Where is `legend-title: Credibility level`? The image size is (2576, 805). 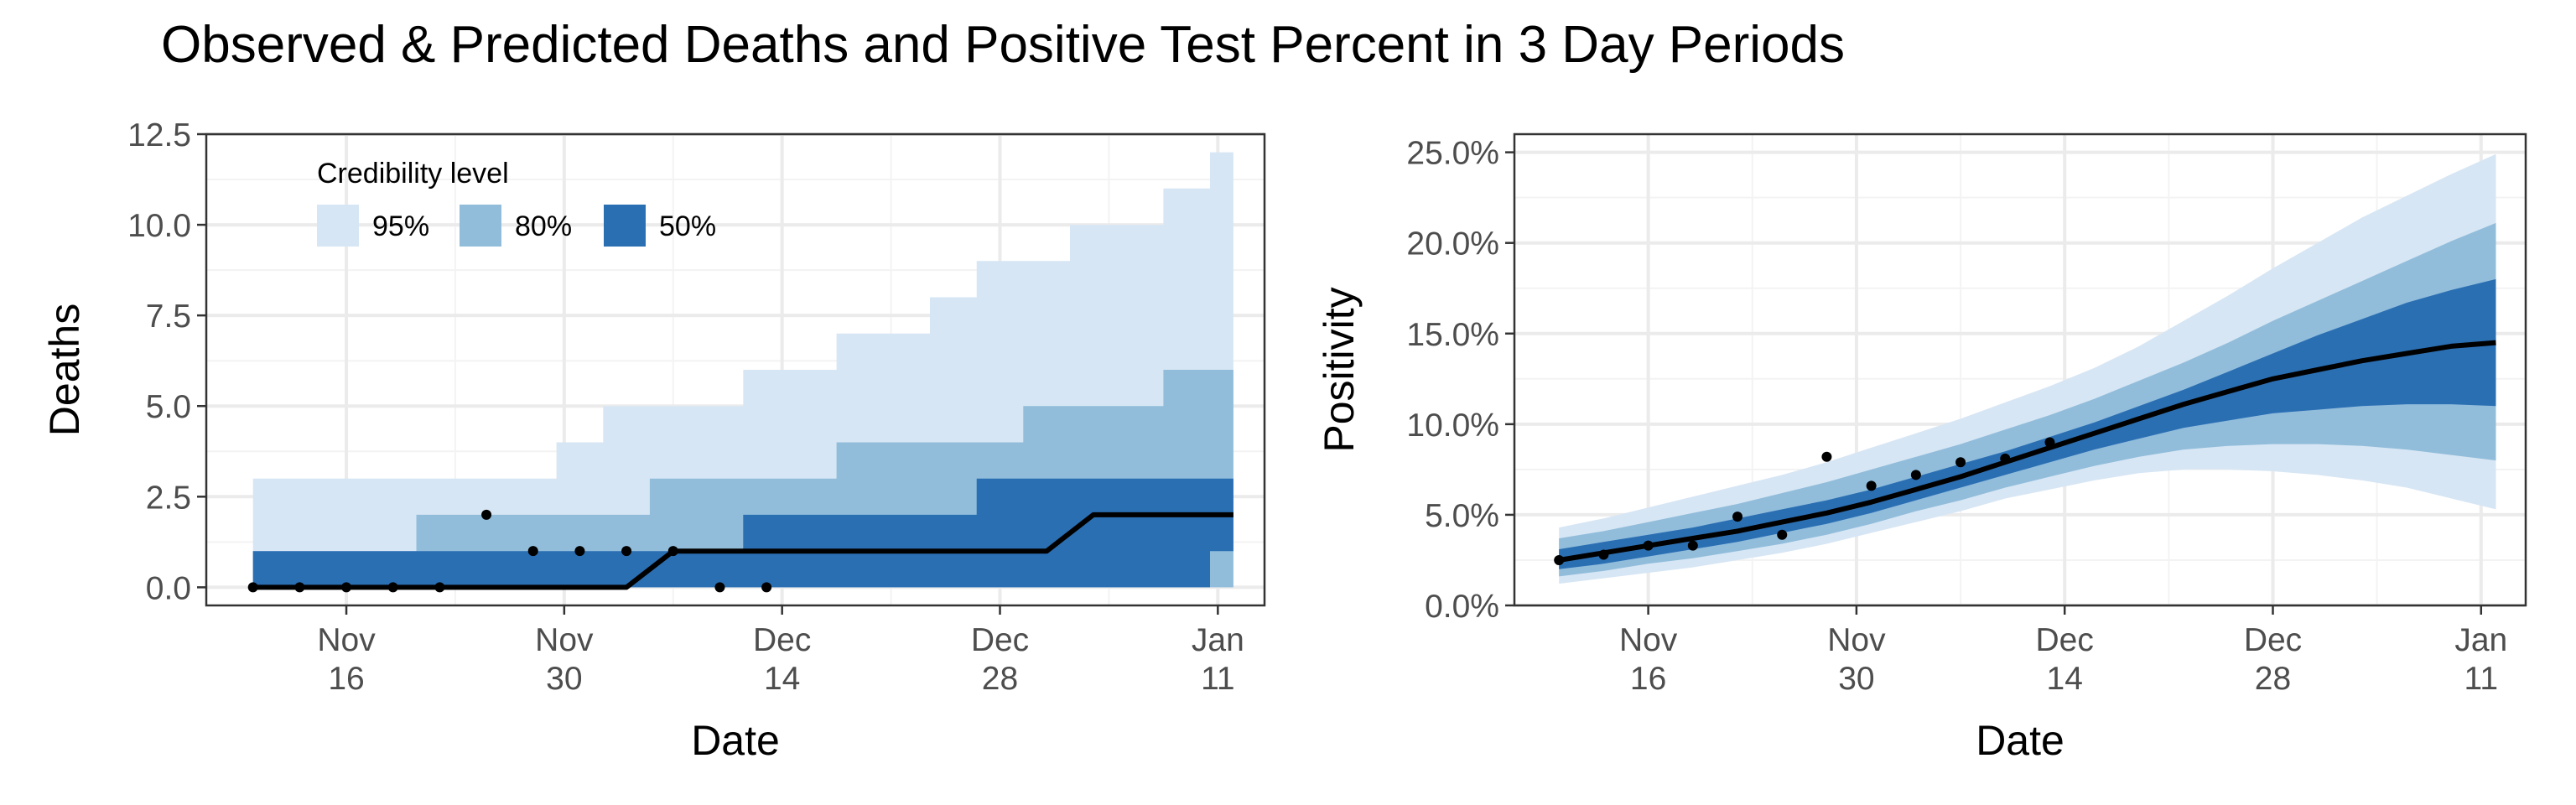 legend-title: Credibility level is located at coordinates (413, 174).